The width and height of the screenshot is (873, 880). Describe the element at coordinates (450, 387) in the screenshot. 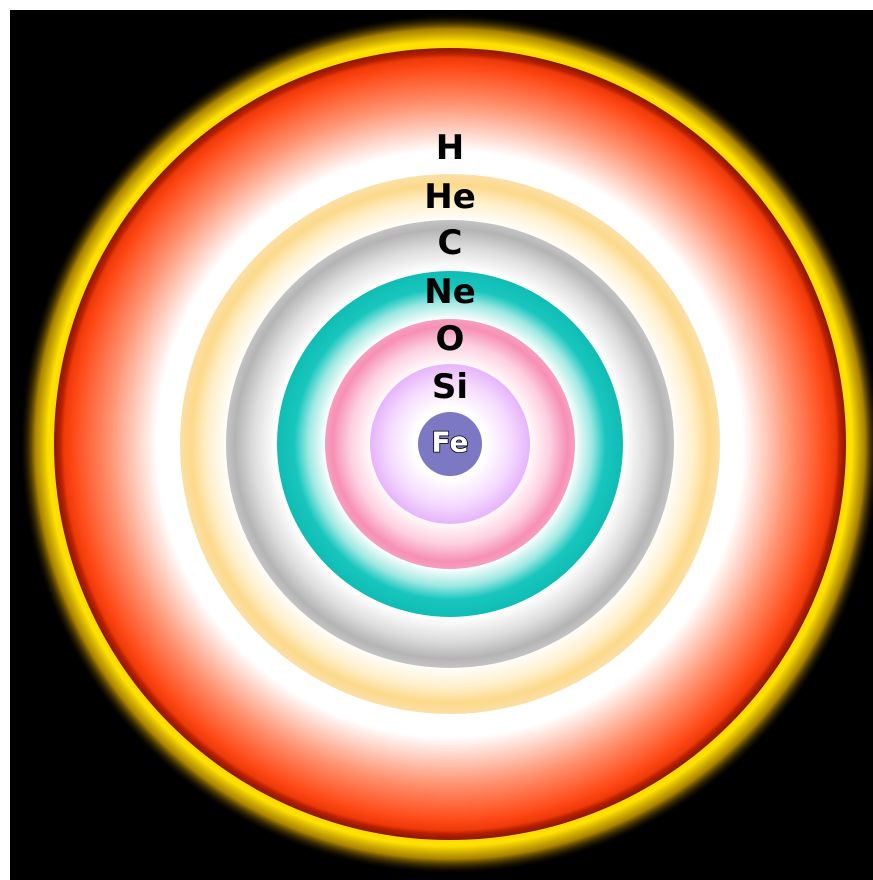

I see `silicon-label: Si` at that location.